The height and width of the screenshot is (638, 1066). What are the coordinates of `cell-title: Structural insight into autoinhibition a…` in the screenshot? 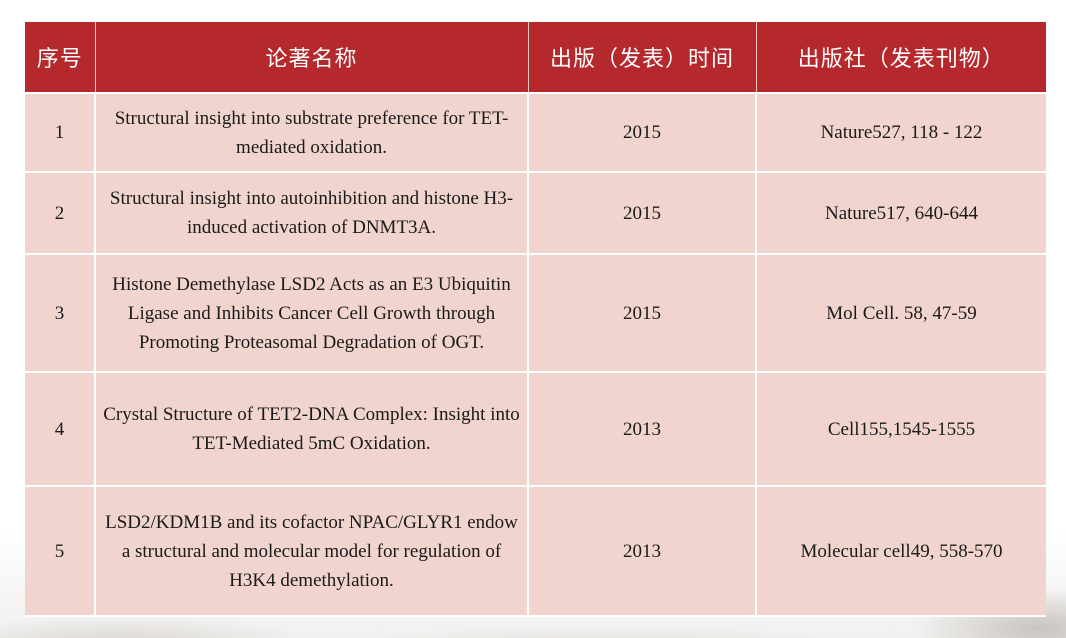 It's located at (311, 213).